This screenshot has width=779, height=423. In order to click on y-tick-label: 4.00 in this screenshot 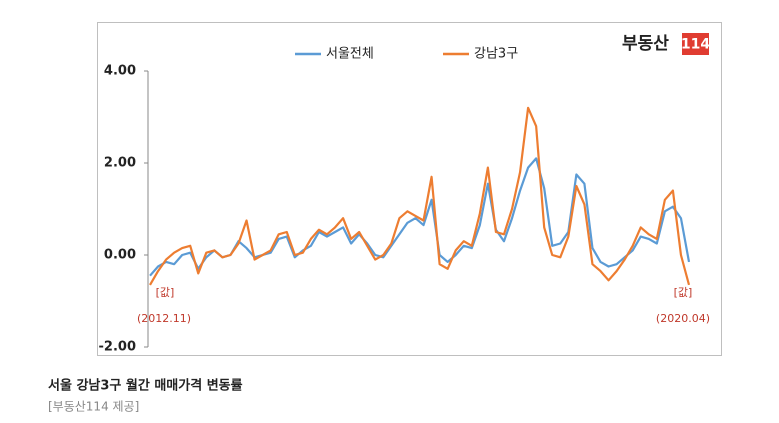, I will do `click(120, 71)`.